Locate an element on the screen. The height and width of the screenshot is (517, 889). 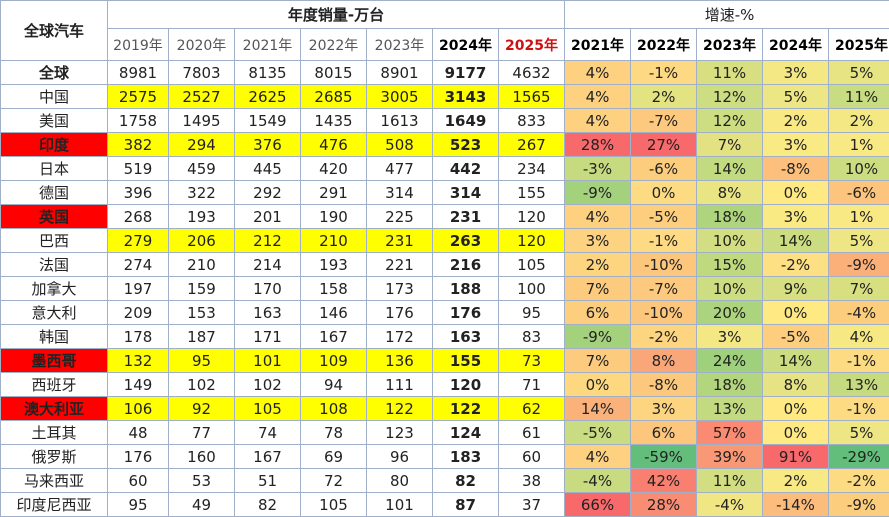
growth-cell: 13% is located at coordinates (859, 385).